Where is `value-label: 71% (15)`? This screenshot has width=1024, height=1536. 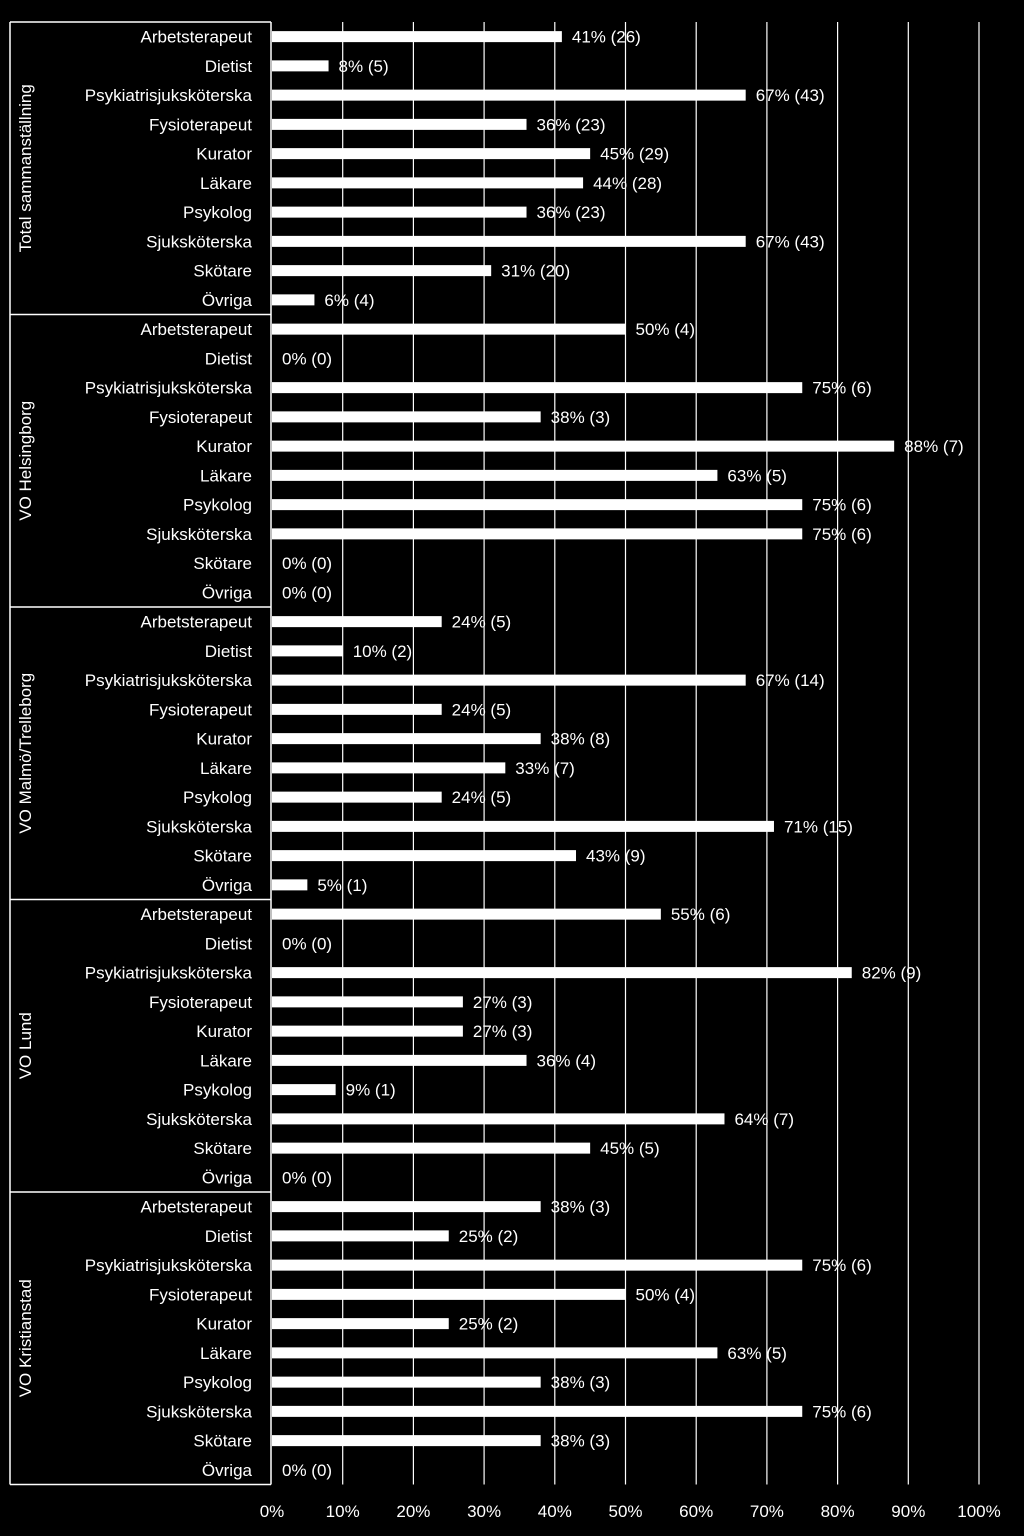
value-label: 71% (15) is located at coordinates (818, 826).